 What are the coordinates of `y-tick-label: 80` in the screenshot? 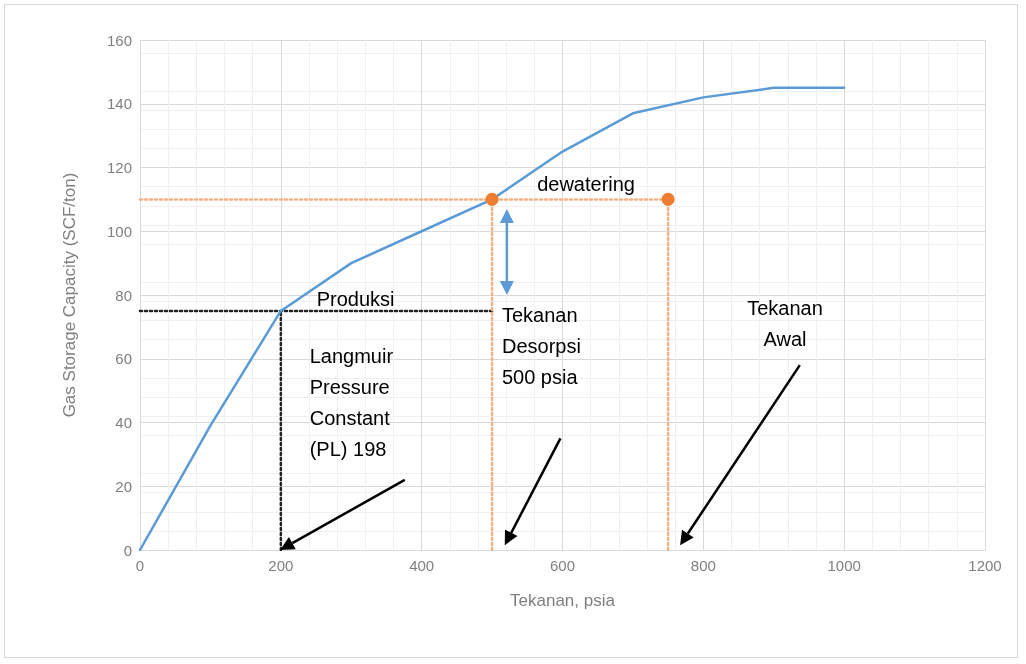 It's located at (123, 295).